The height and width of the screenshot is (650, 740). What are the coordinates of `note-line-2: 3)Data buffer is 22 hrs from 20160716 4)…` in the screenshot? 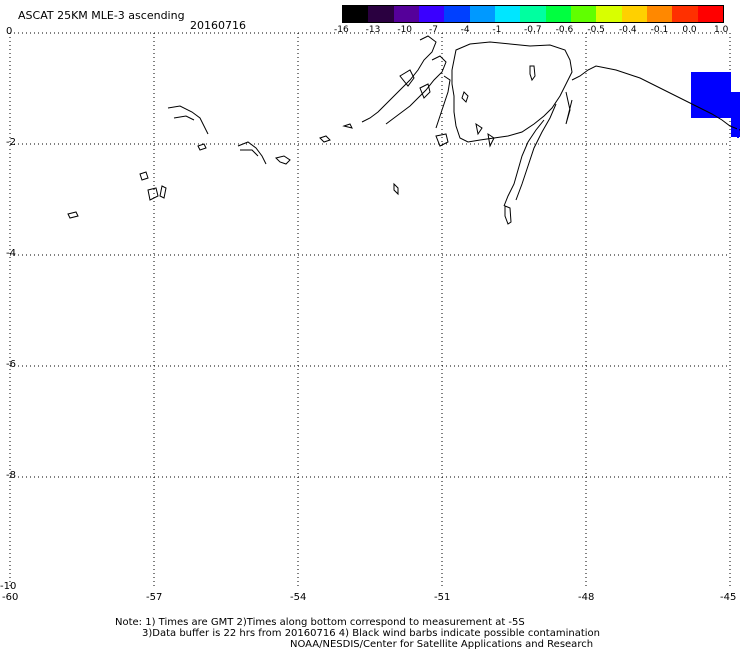 It's located at (371, 633).